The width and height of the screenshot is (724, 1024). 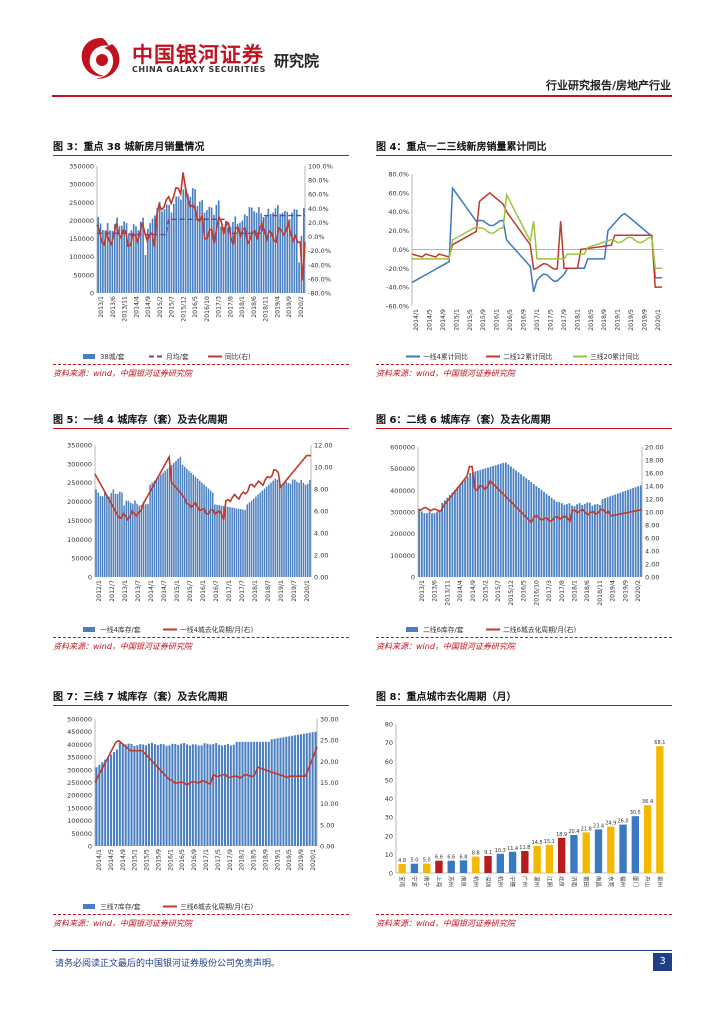 I want to click on x-tick-label: 2017/3, so click(x=549, y=591).